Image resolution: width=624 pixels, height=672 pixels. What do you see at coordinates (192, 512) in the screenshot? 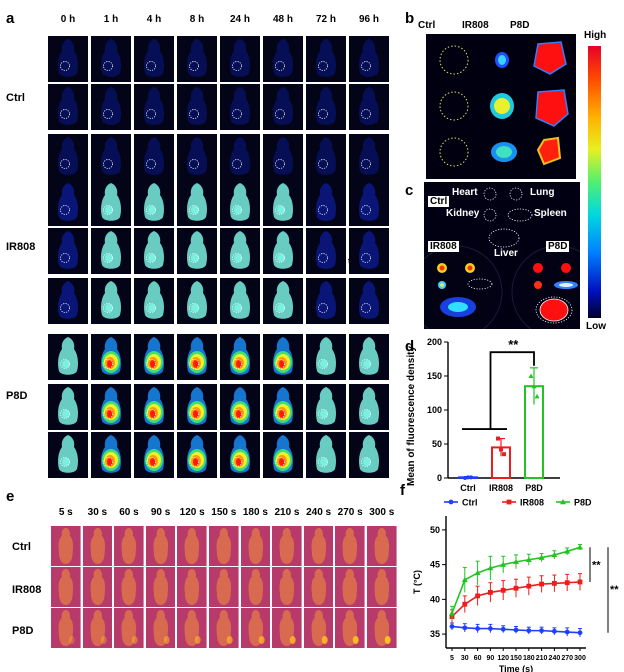
I see `time-header: 120 s` at bounding box center [192, 512].